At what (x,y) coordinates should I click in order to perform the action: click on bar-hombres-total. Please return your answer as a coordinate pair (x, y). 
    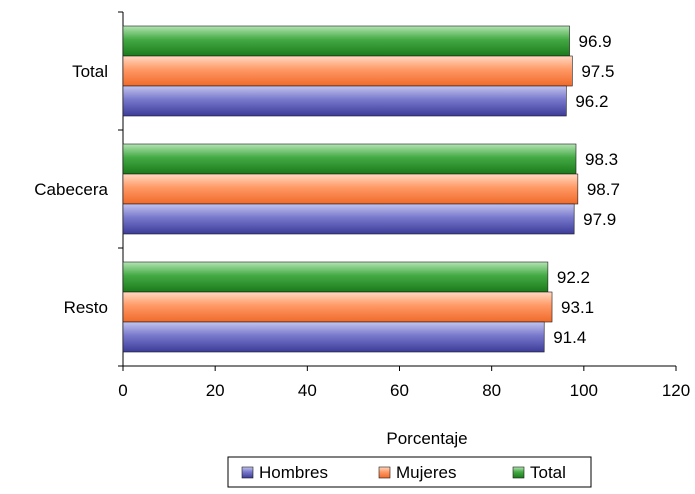
    Looking at the image, I should click on (344, 101).